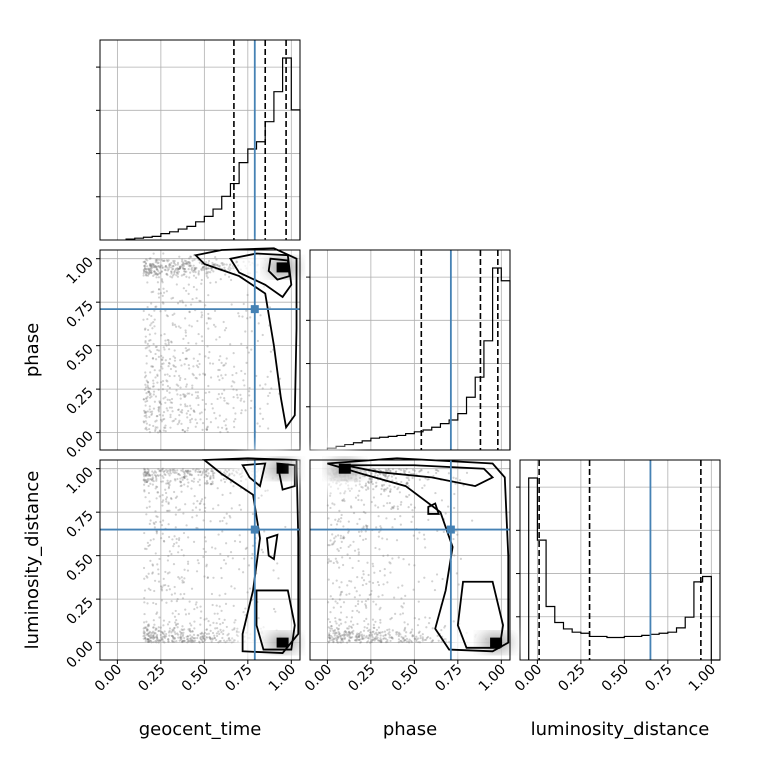 This screenshot has height=760, width=760. I want to click on density-peak, so click(282, 267).